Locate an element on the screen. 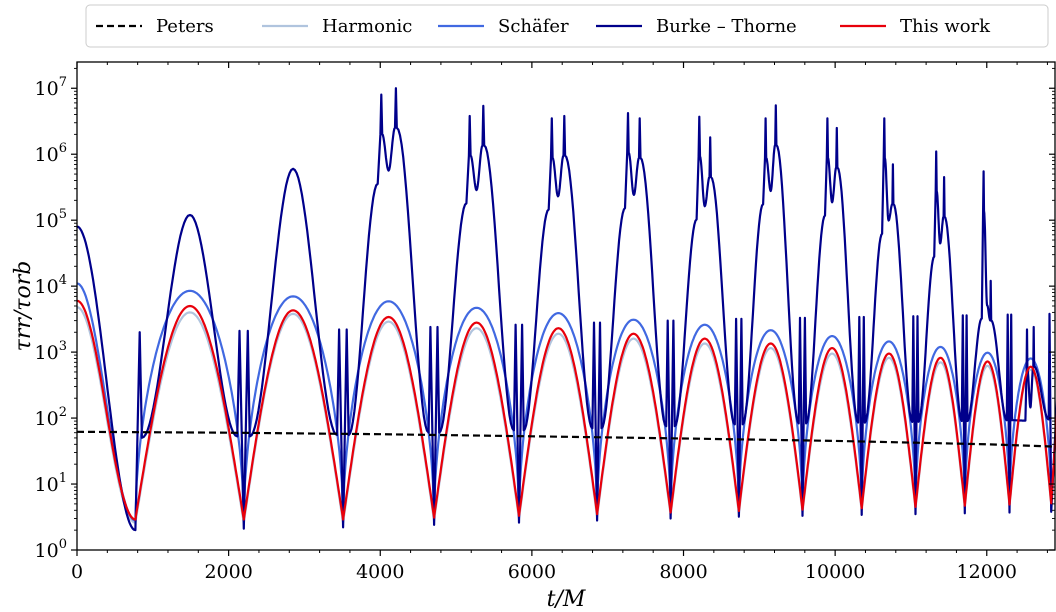  legend-label: Harmonic is located at coordinates (367, 26).